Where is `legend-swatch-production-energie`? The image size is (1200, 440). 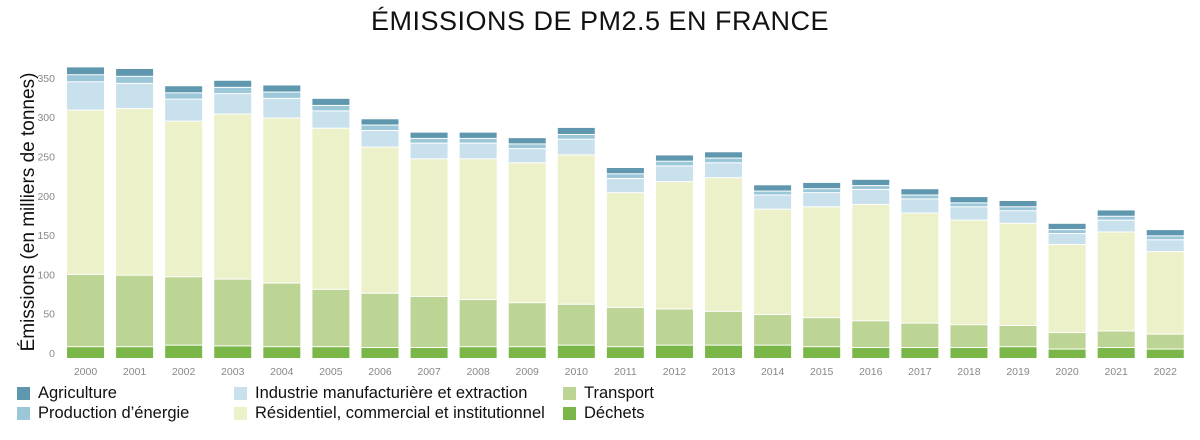
legend-swatch-production-energie is located at coordinates (23, 413).